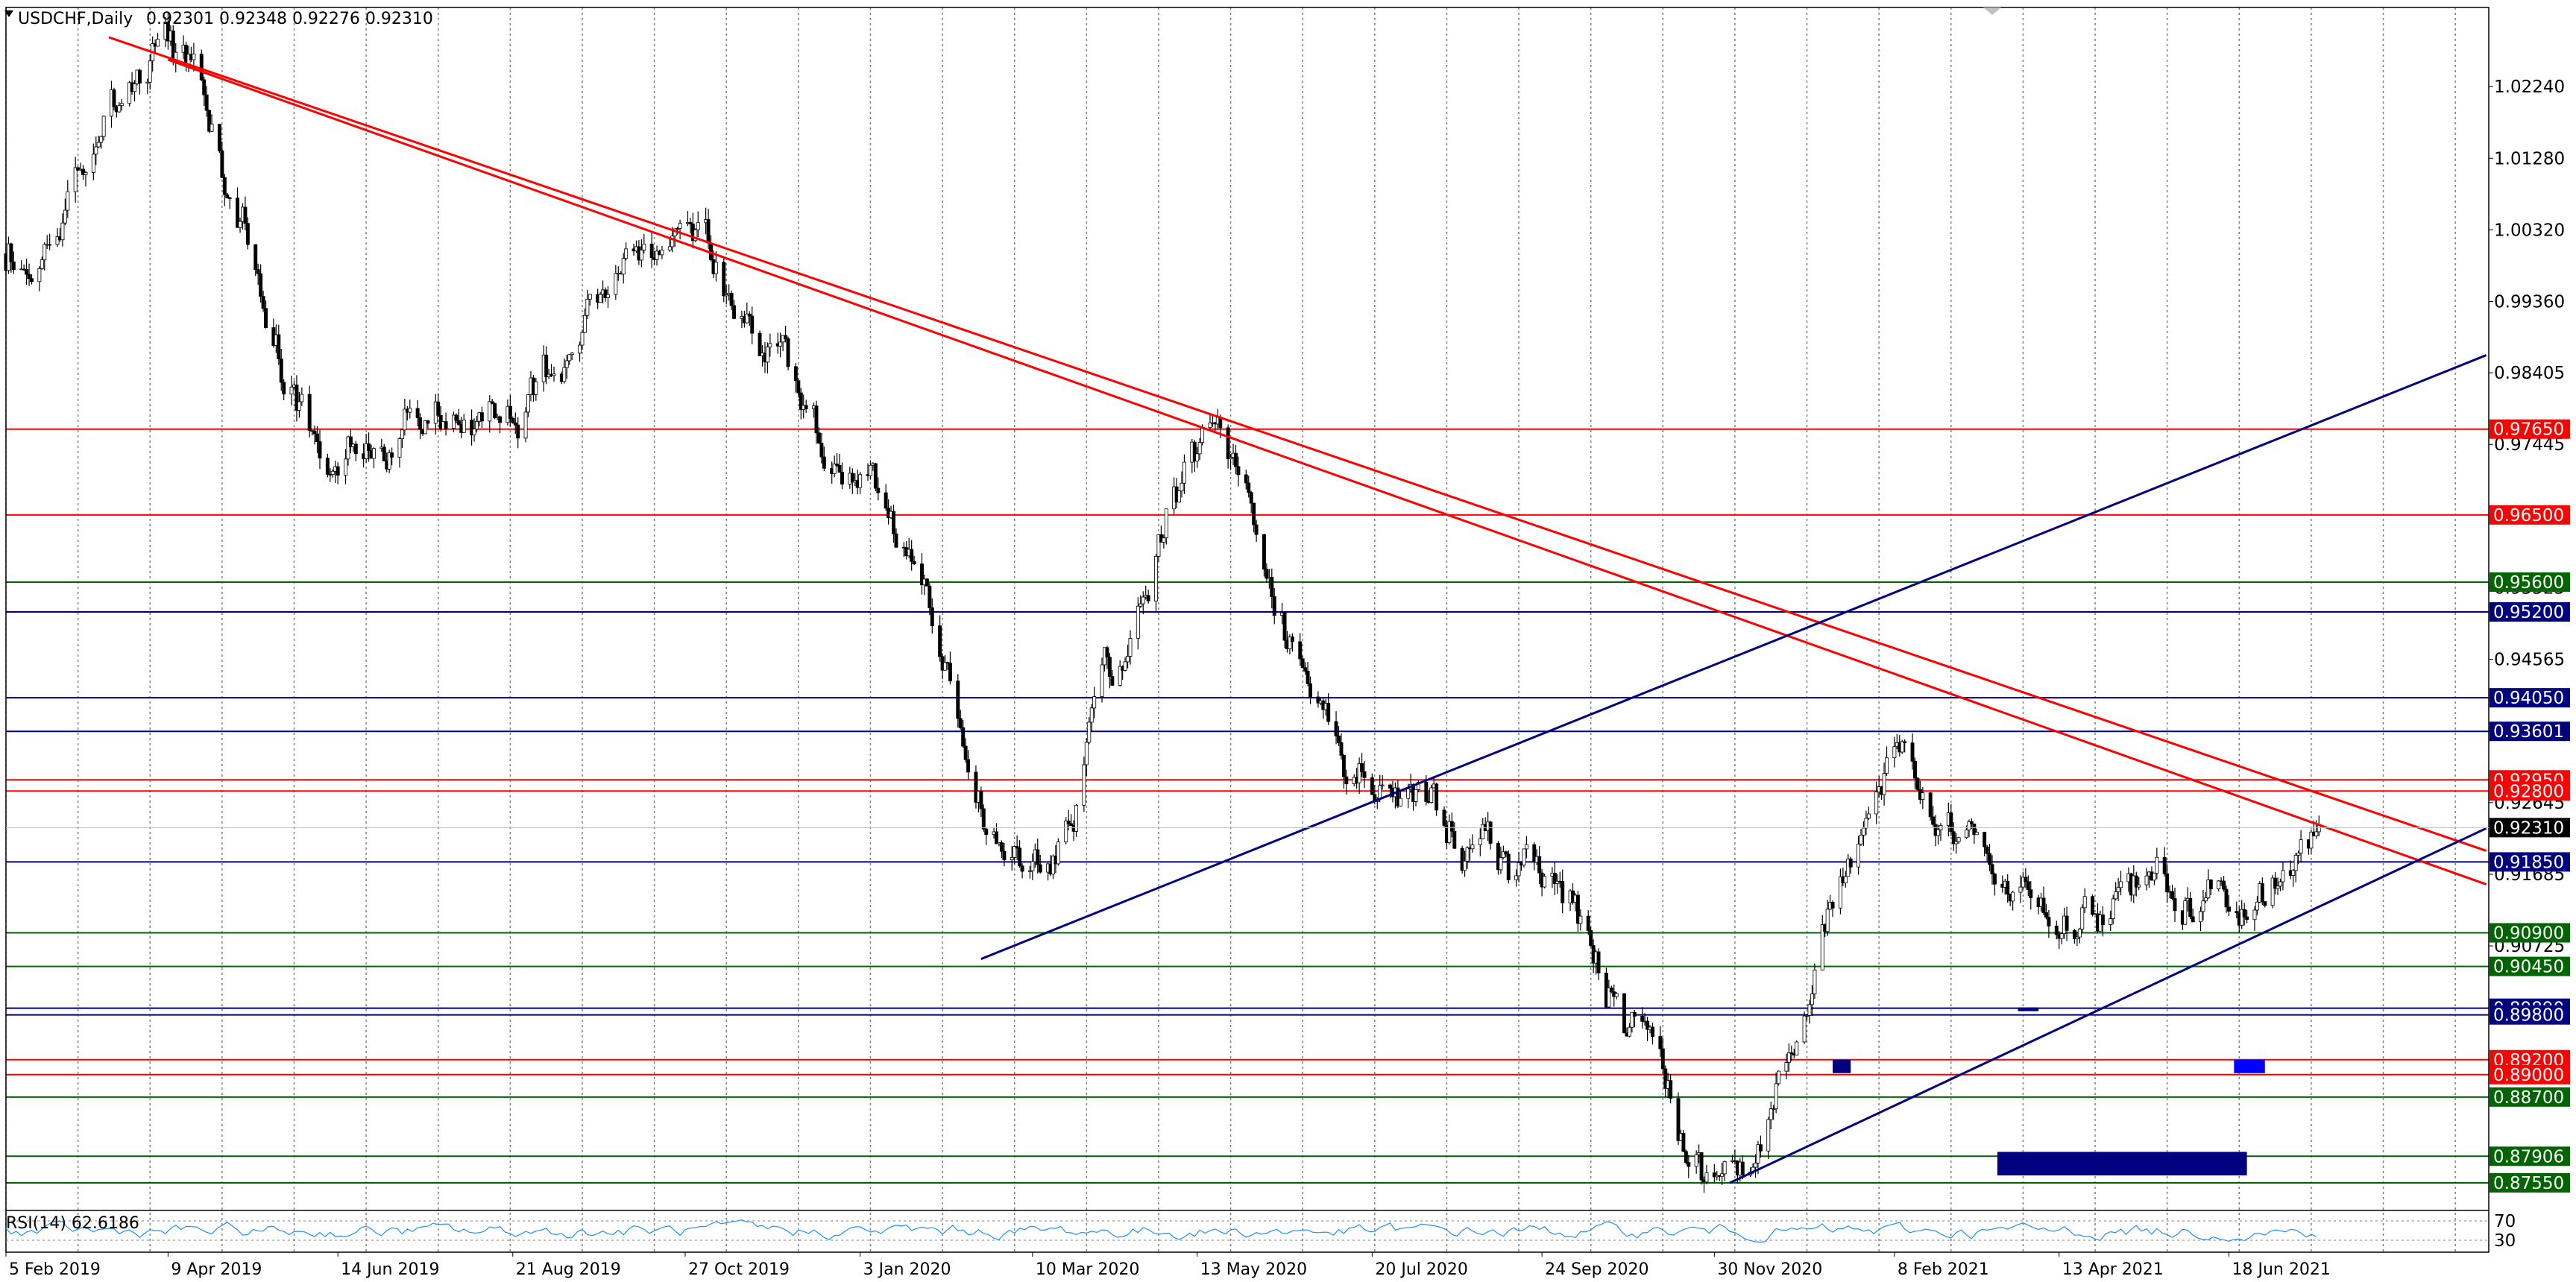 The image size is (2576, 1282). What do you see at coordinates (2529, 87) in the screenshot?
I see `price-tick-label: 1.02240` at bounding box center [2529, 87].